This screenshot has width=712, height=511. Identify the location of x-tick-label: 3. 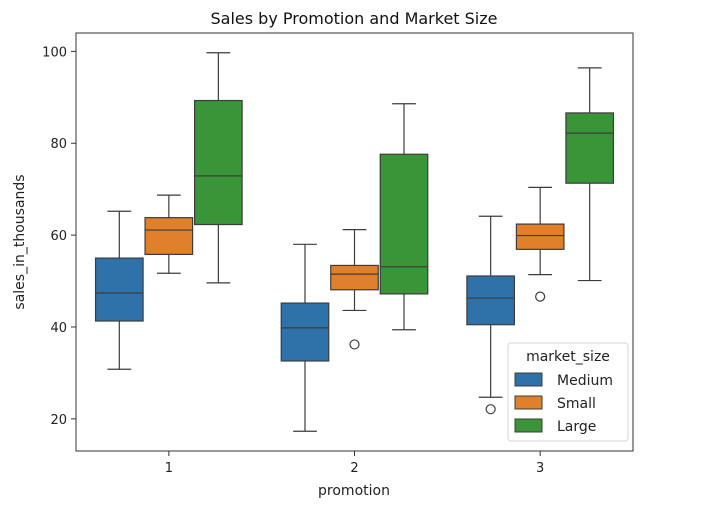
(540, 468).